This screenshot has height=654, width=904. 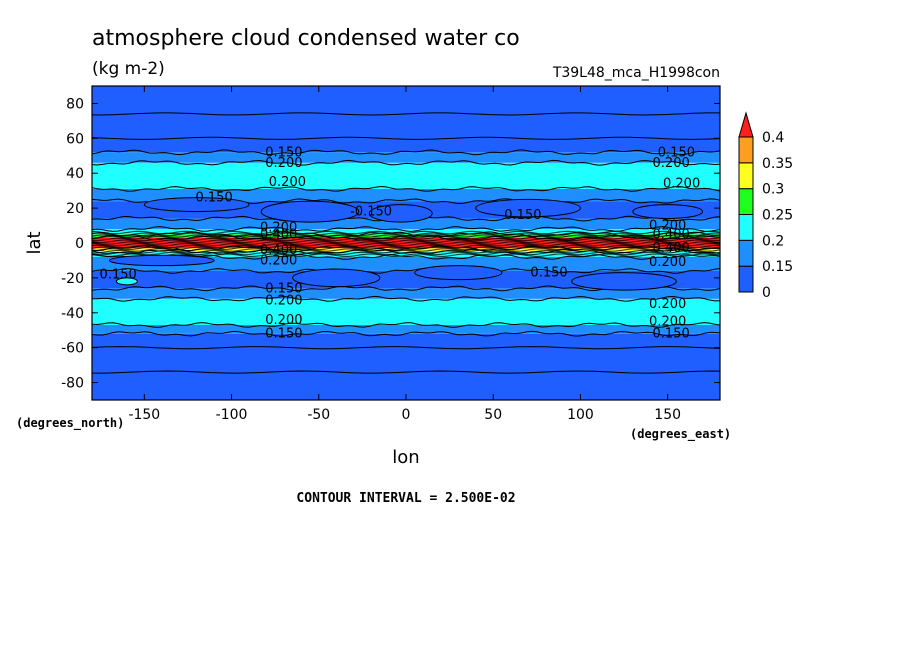 I want to click on contour-label-4: -0.150, so click(x=371, y=212).